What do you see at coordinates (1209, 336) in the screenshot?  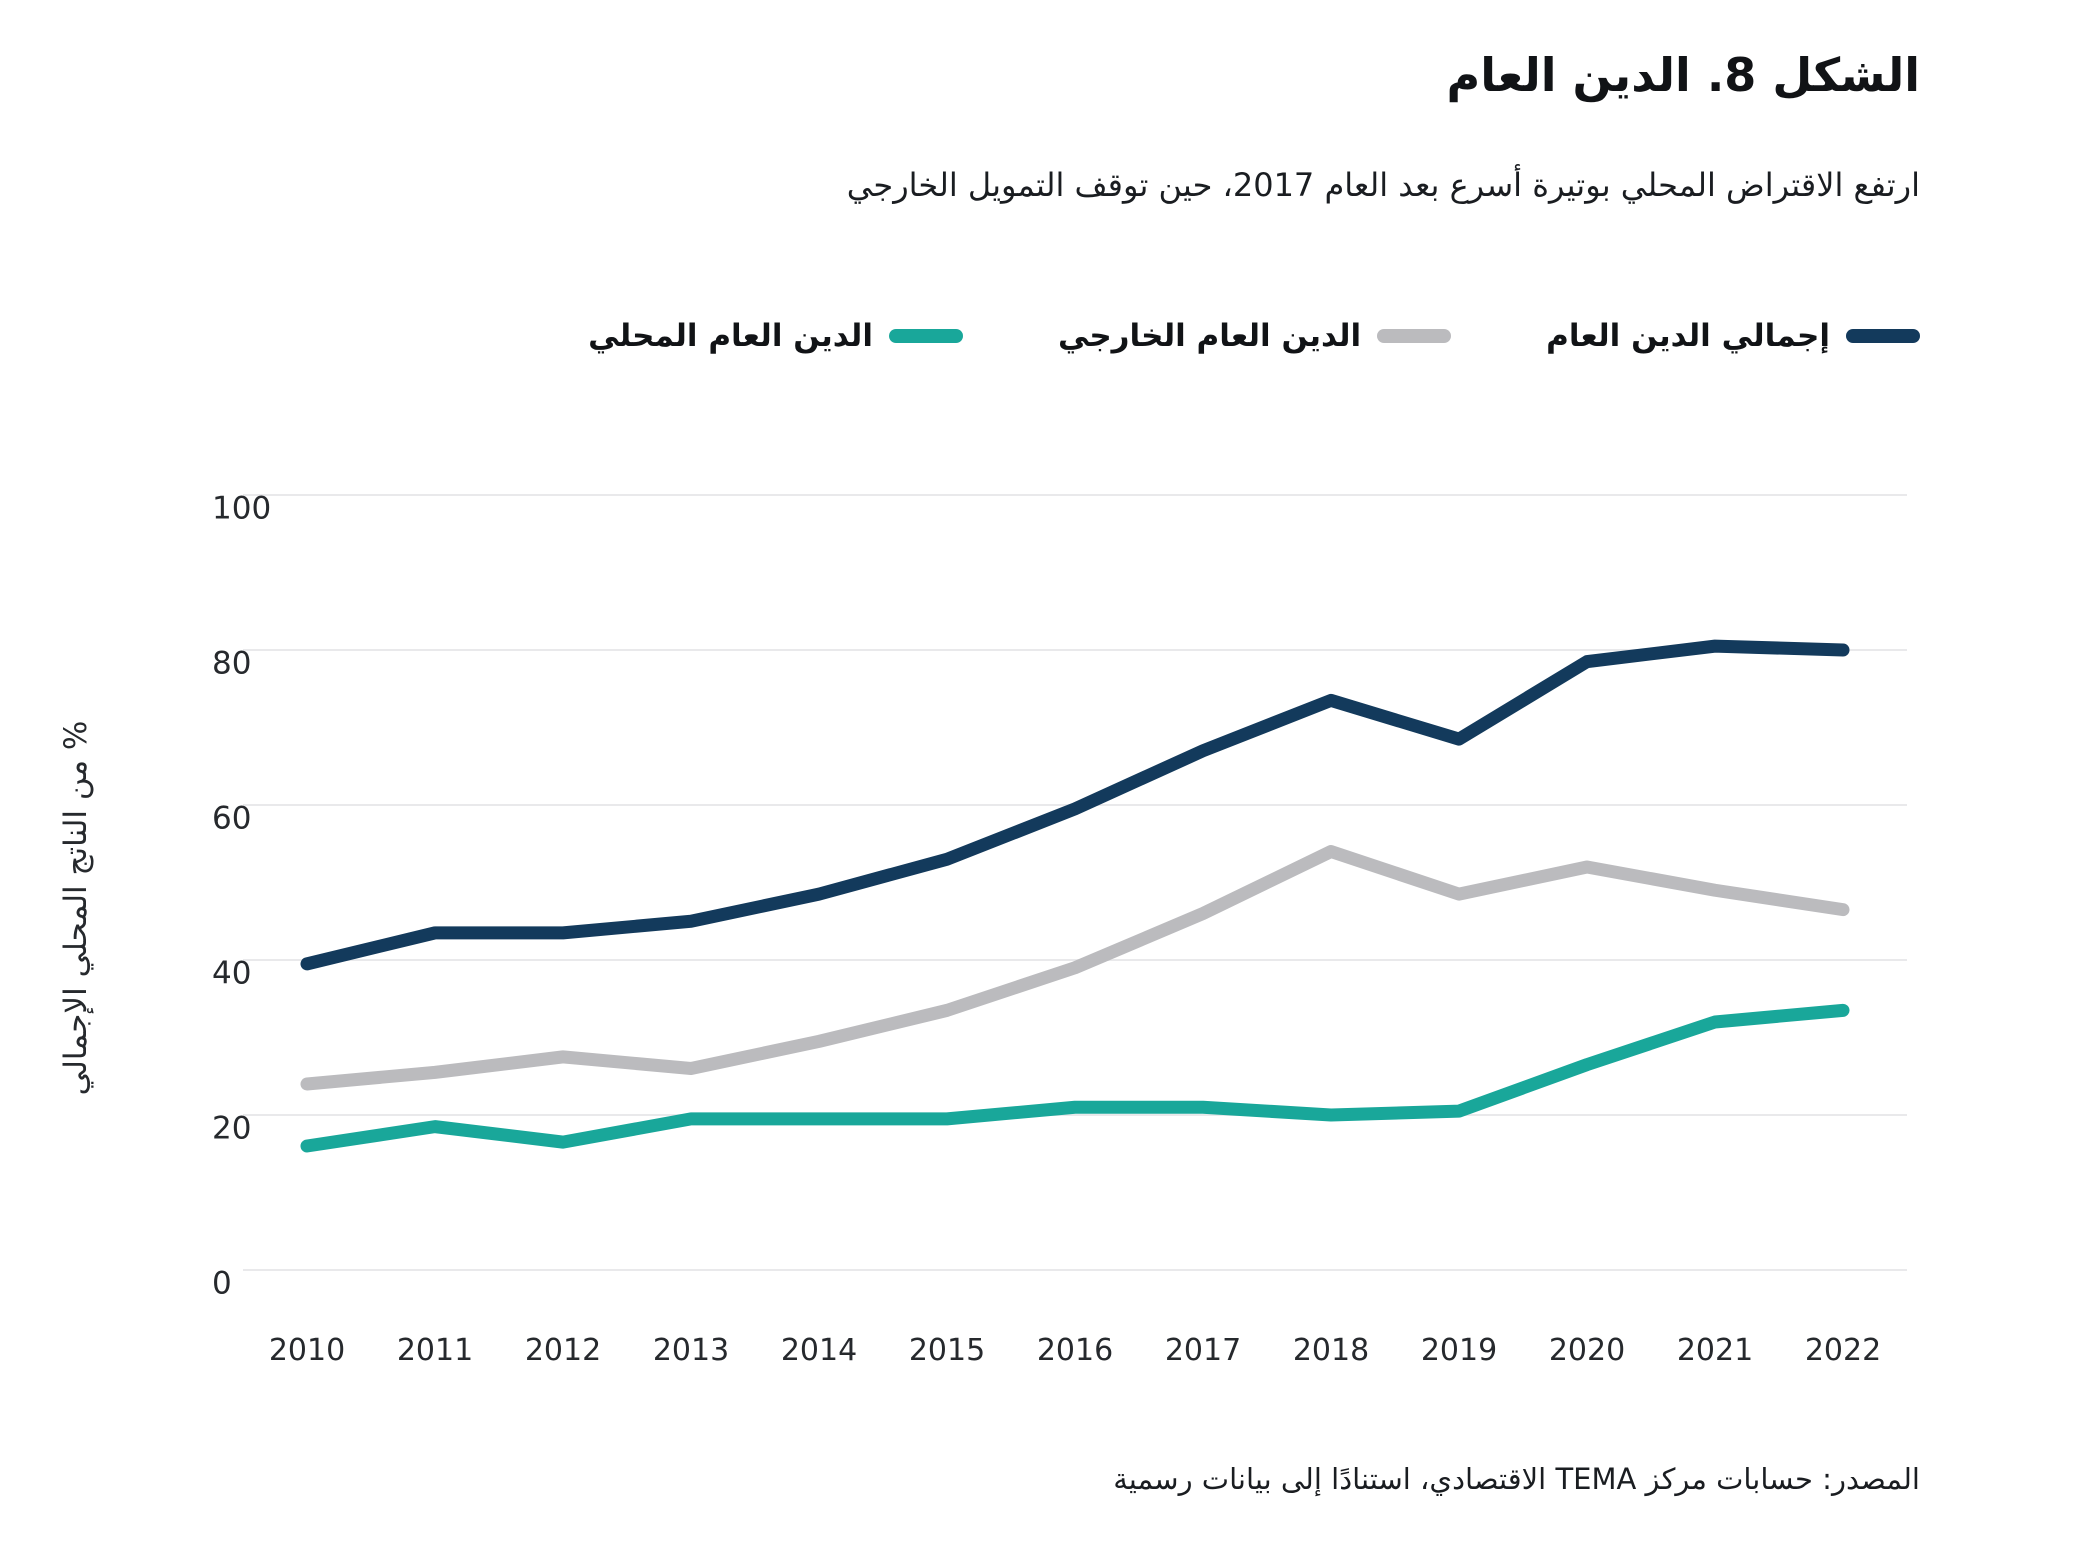 I see `legend-label: الدين العام الخارجي` at bounding box center [1209, 336].